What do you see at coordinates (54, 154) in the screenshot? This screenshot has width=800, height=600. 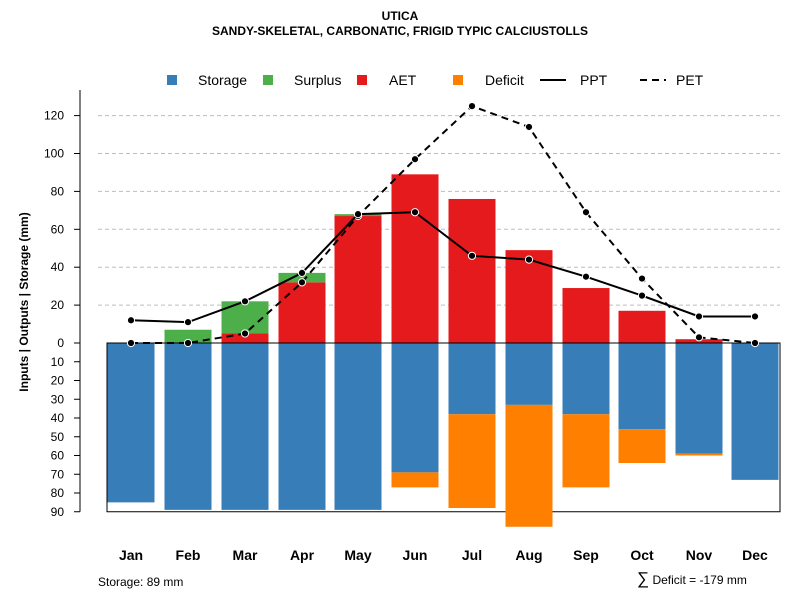 I see `y-tick-label: 100` at bounding box center [54, 154].